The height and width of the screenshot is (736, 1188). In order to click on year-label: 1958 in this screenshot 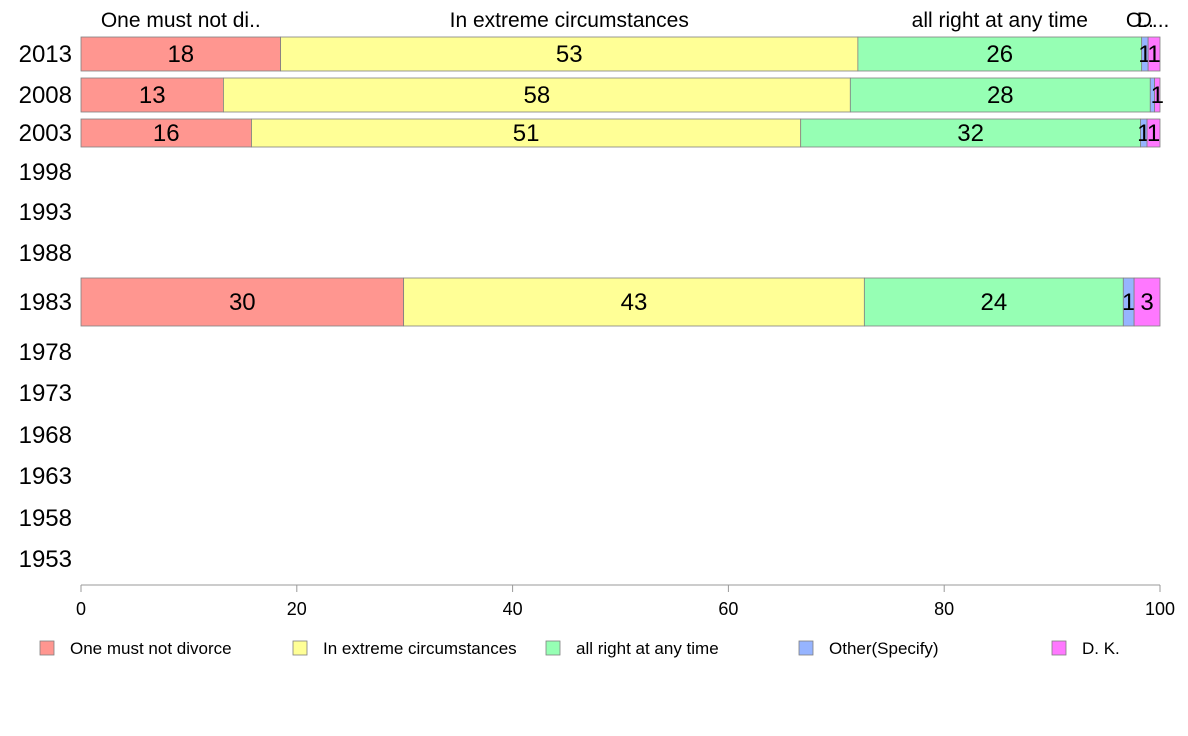, I will do `click(45, 518)`.